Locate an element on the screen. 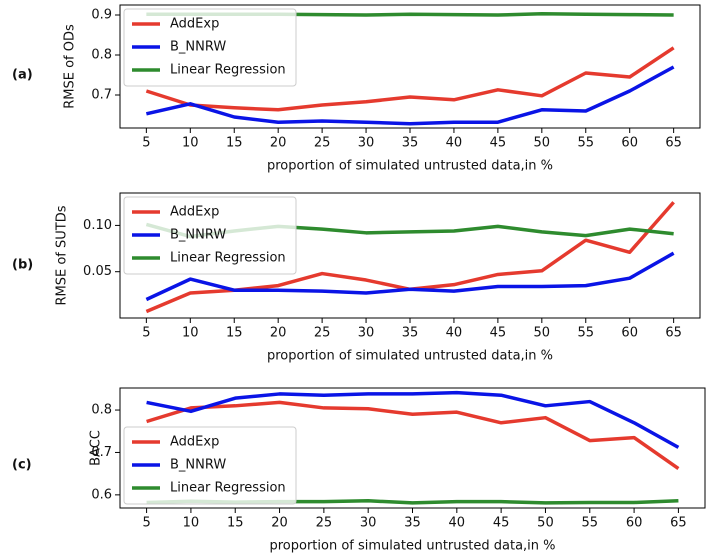  y-tick-label: 0.9 is located at coordinates (101, 15).